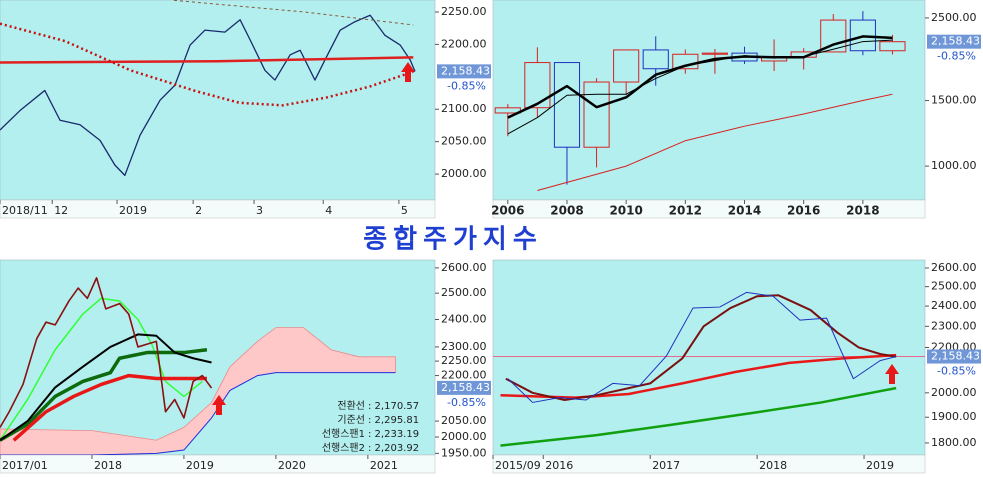  I want to click on plot-area, so click(709, 369).